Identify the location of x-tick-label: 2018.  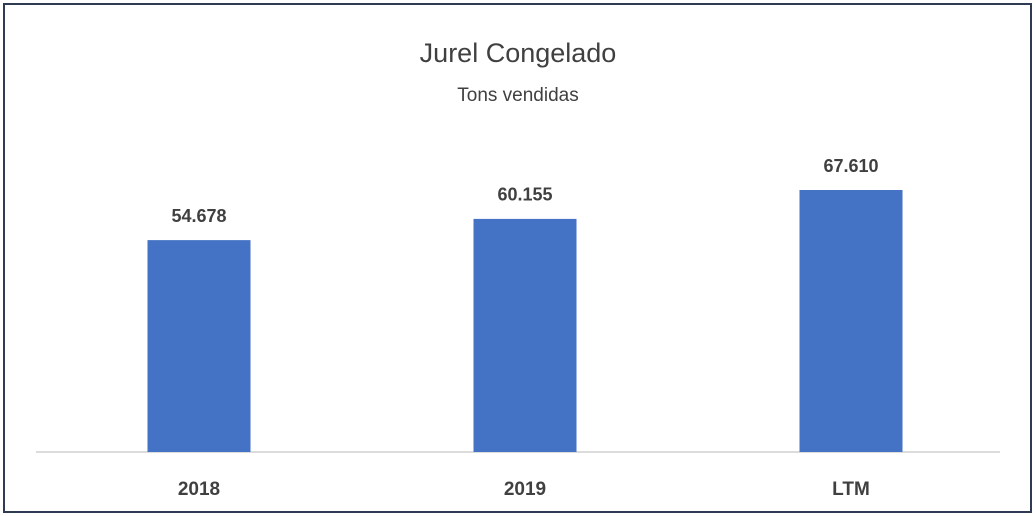
(199, 489).